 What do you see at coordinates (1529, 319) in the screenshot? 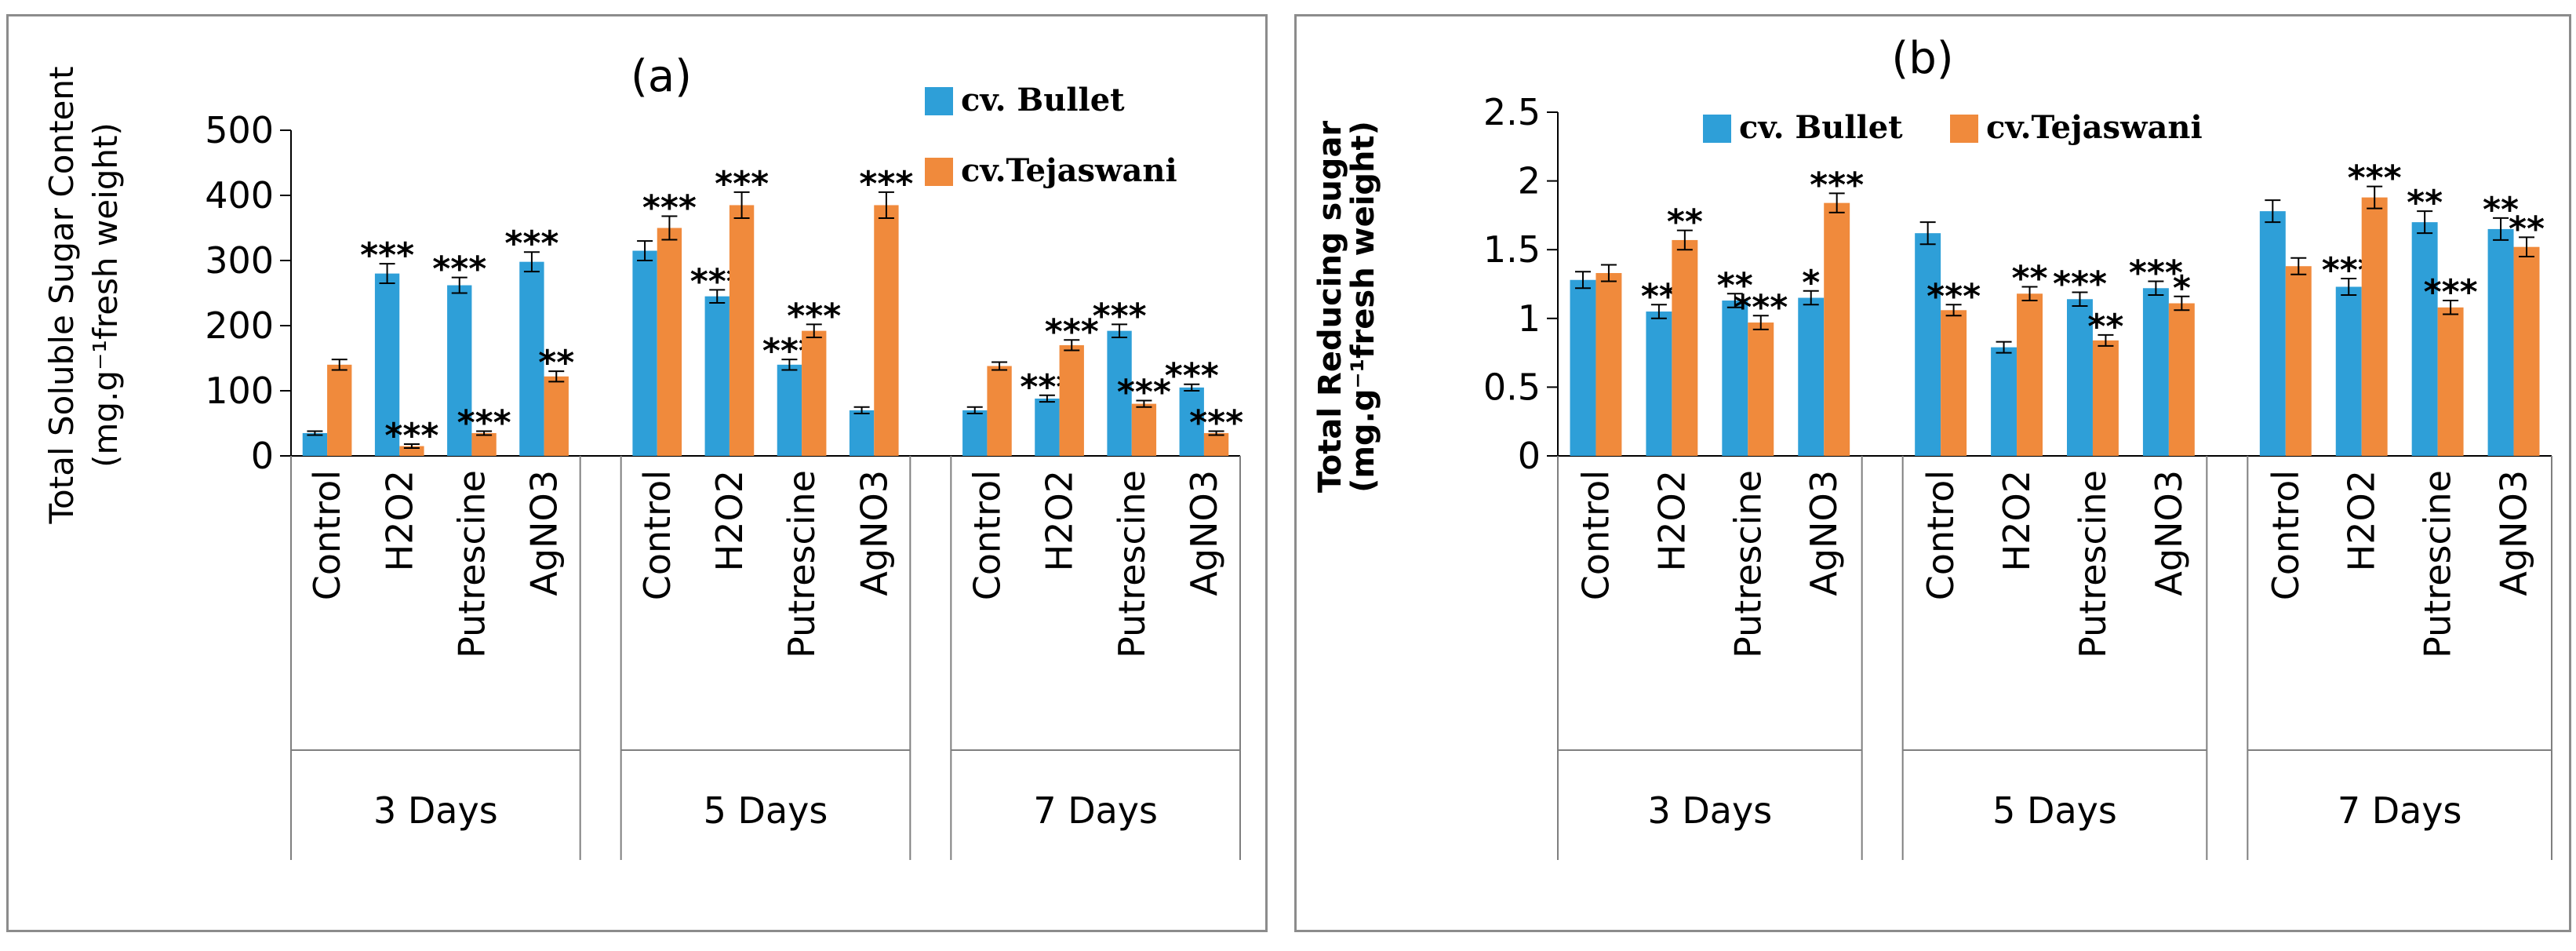
I see `y-tick-label: 1` at bounding box center [1529, 319].